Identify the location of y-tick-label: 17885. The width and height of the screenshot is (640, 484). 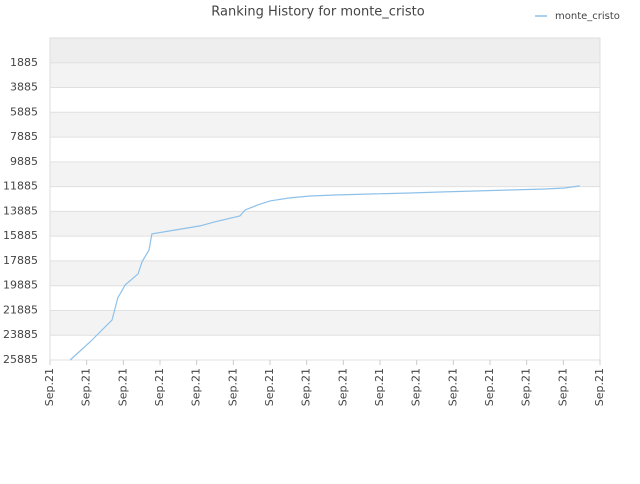
(20, 260).